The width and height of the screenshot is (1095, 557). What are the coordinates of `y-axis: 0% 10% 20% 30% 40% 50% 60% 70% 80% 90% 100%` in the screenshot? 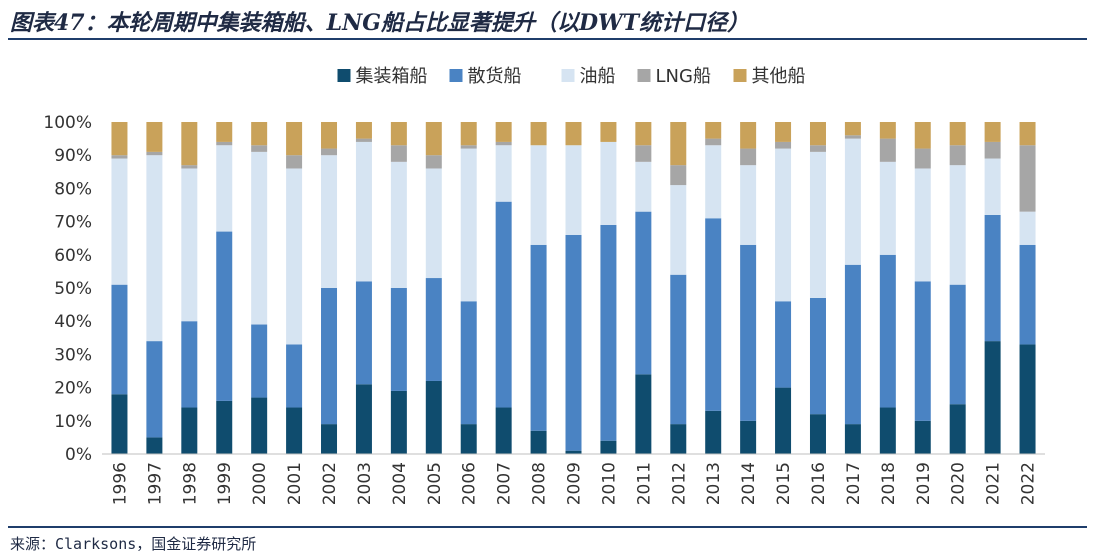 It's located at (67, 289).